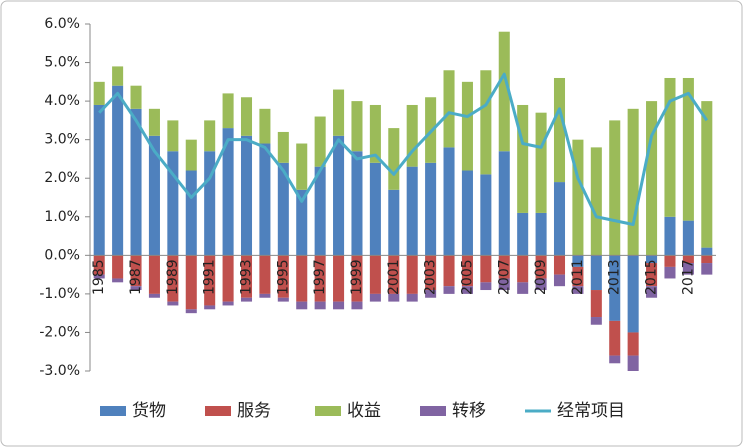 The image size is (743, 447). I want to click on x-tick-label: 1991, so click(210, 277).